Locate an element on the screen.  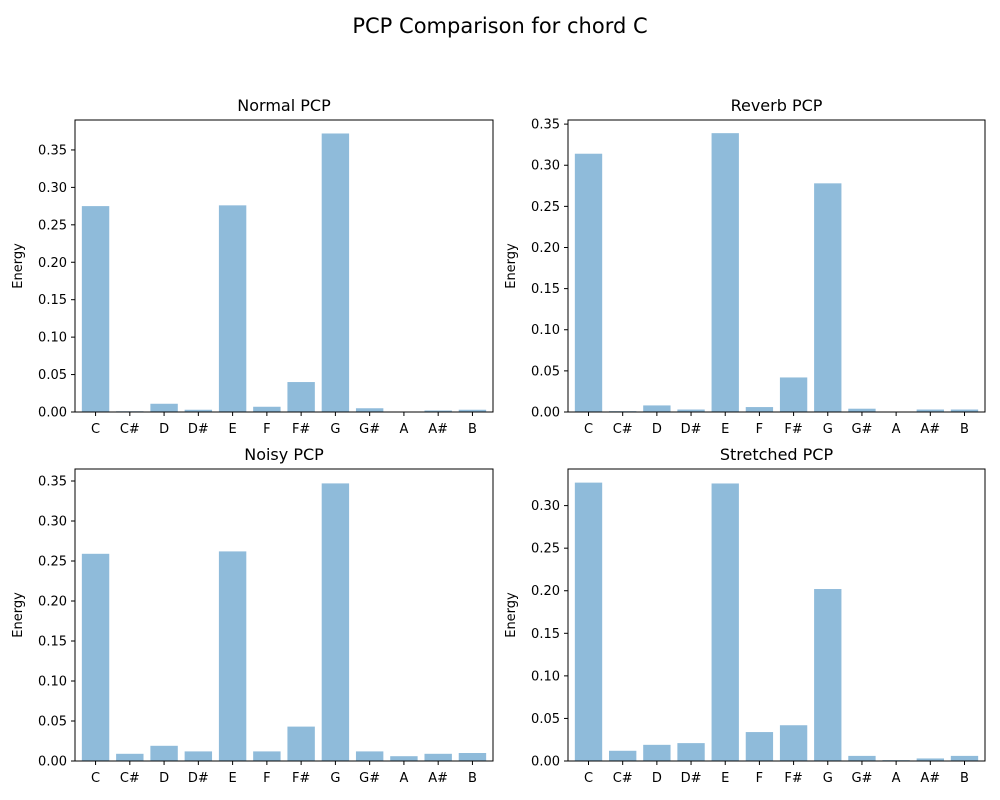
noisy-ytick-label: 0.10 is located at coordinates (52, 682).